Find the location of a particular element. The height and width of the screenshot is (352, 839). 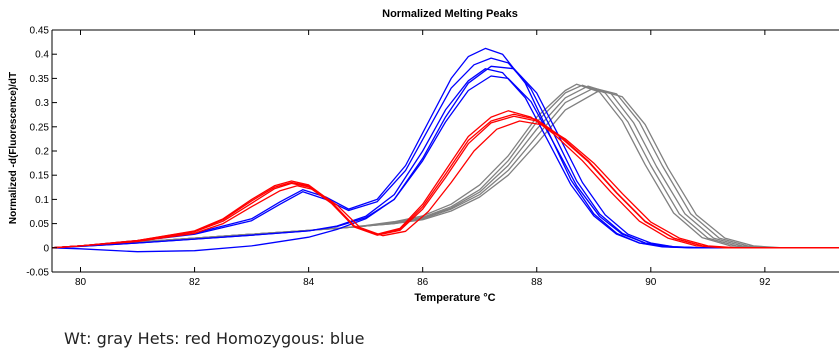

x-tick-label: 80 is located at coordinates (81, 282).